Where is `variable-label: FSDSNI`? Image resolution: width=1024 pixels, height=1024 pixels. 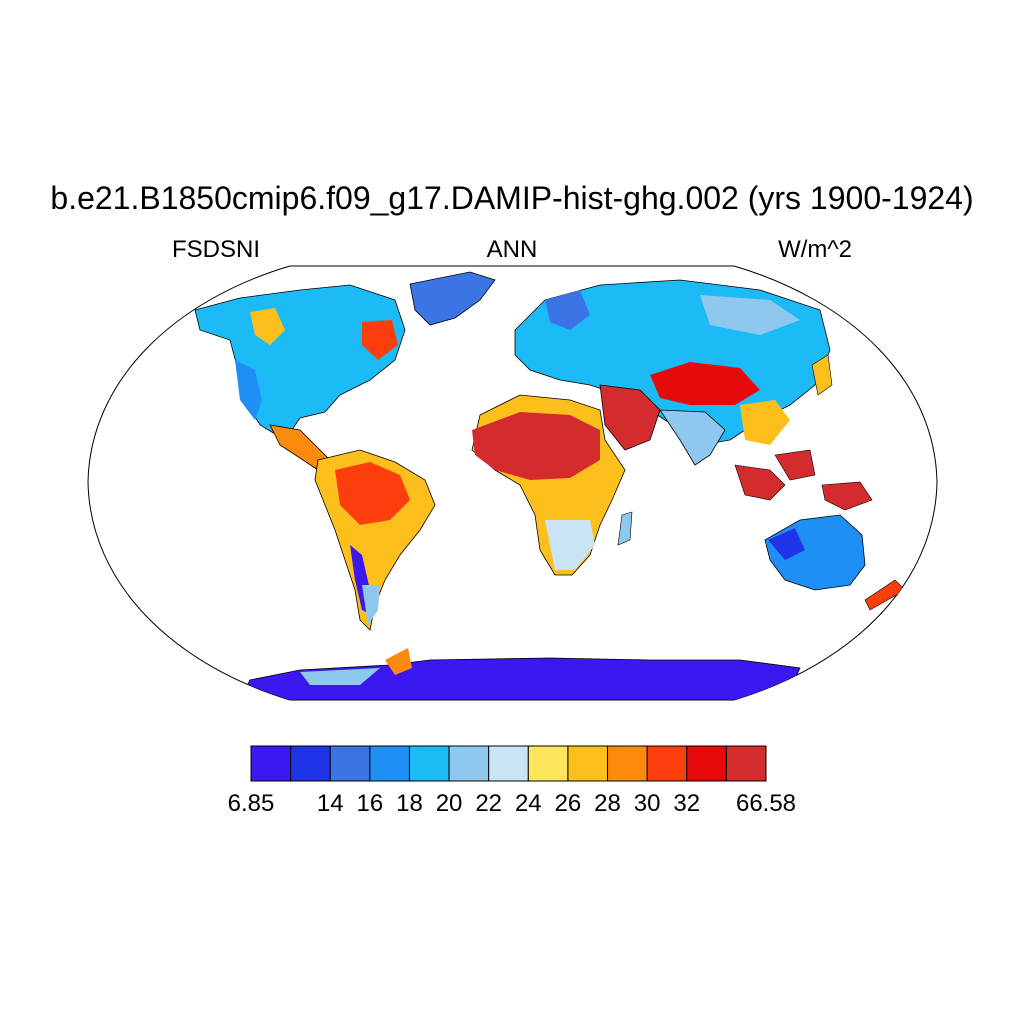 variable-label: FSDSNI is located at coordinates (216, 249).